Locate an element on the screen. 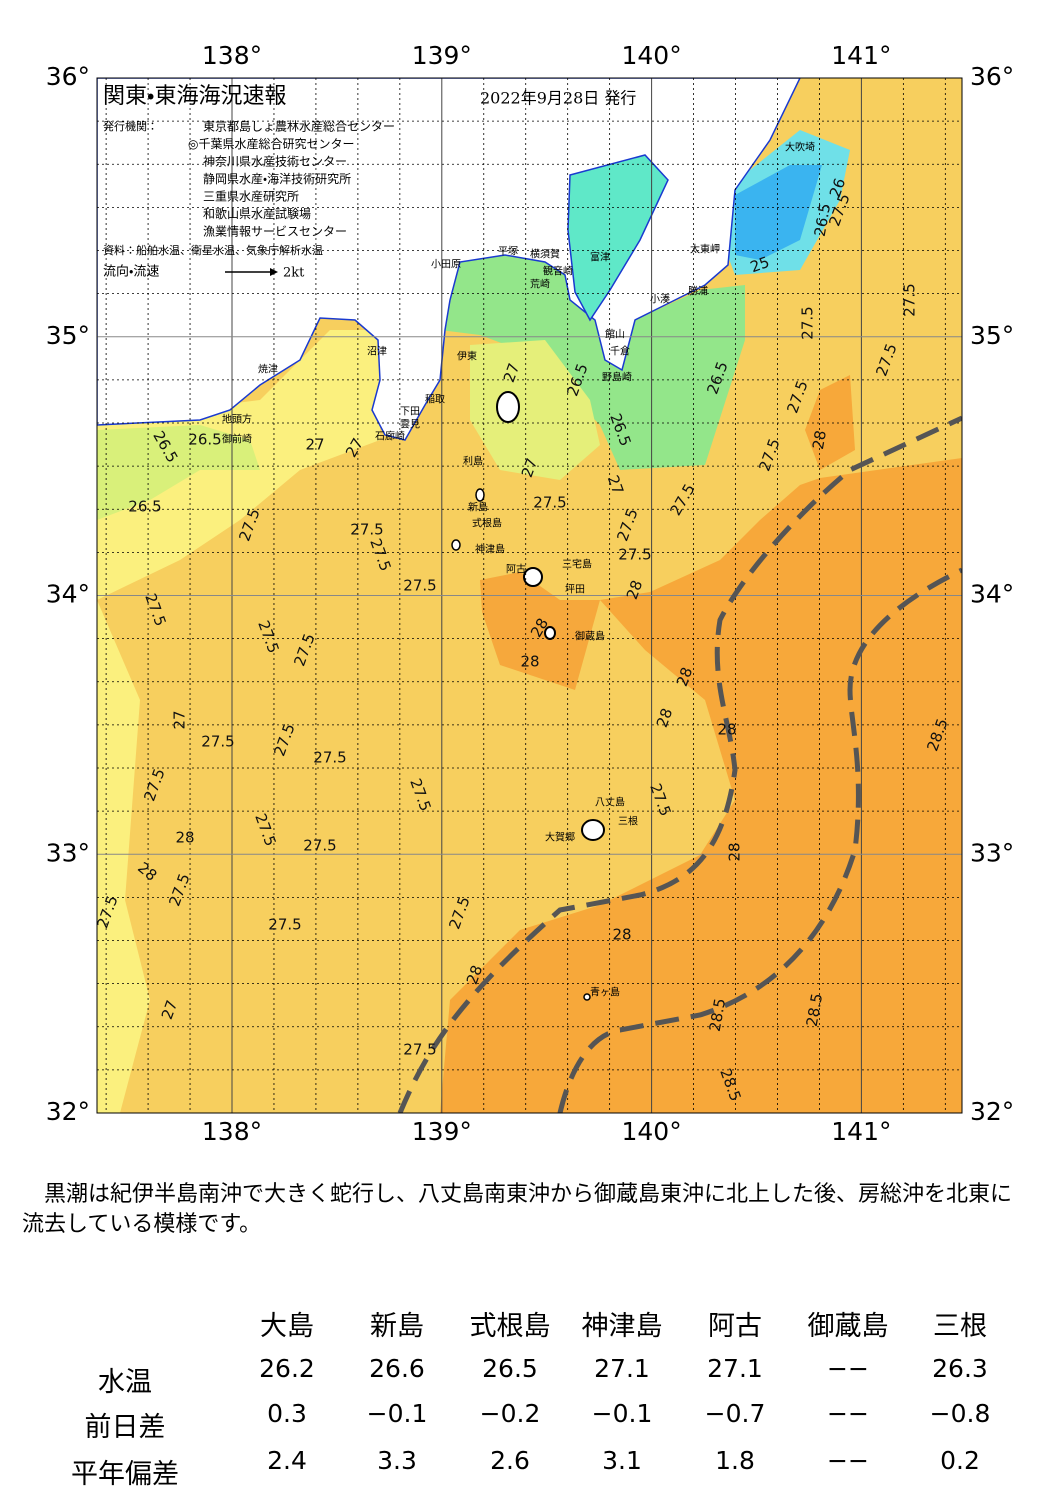  source: 資料：船舶水温、衛星水温、気象庁解析水温 is located at coordinates (213, 250).